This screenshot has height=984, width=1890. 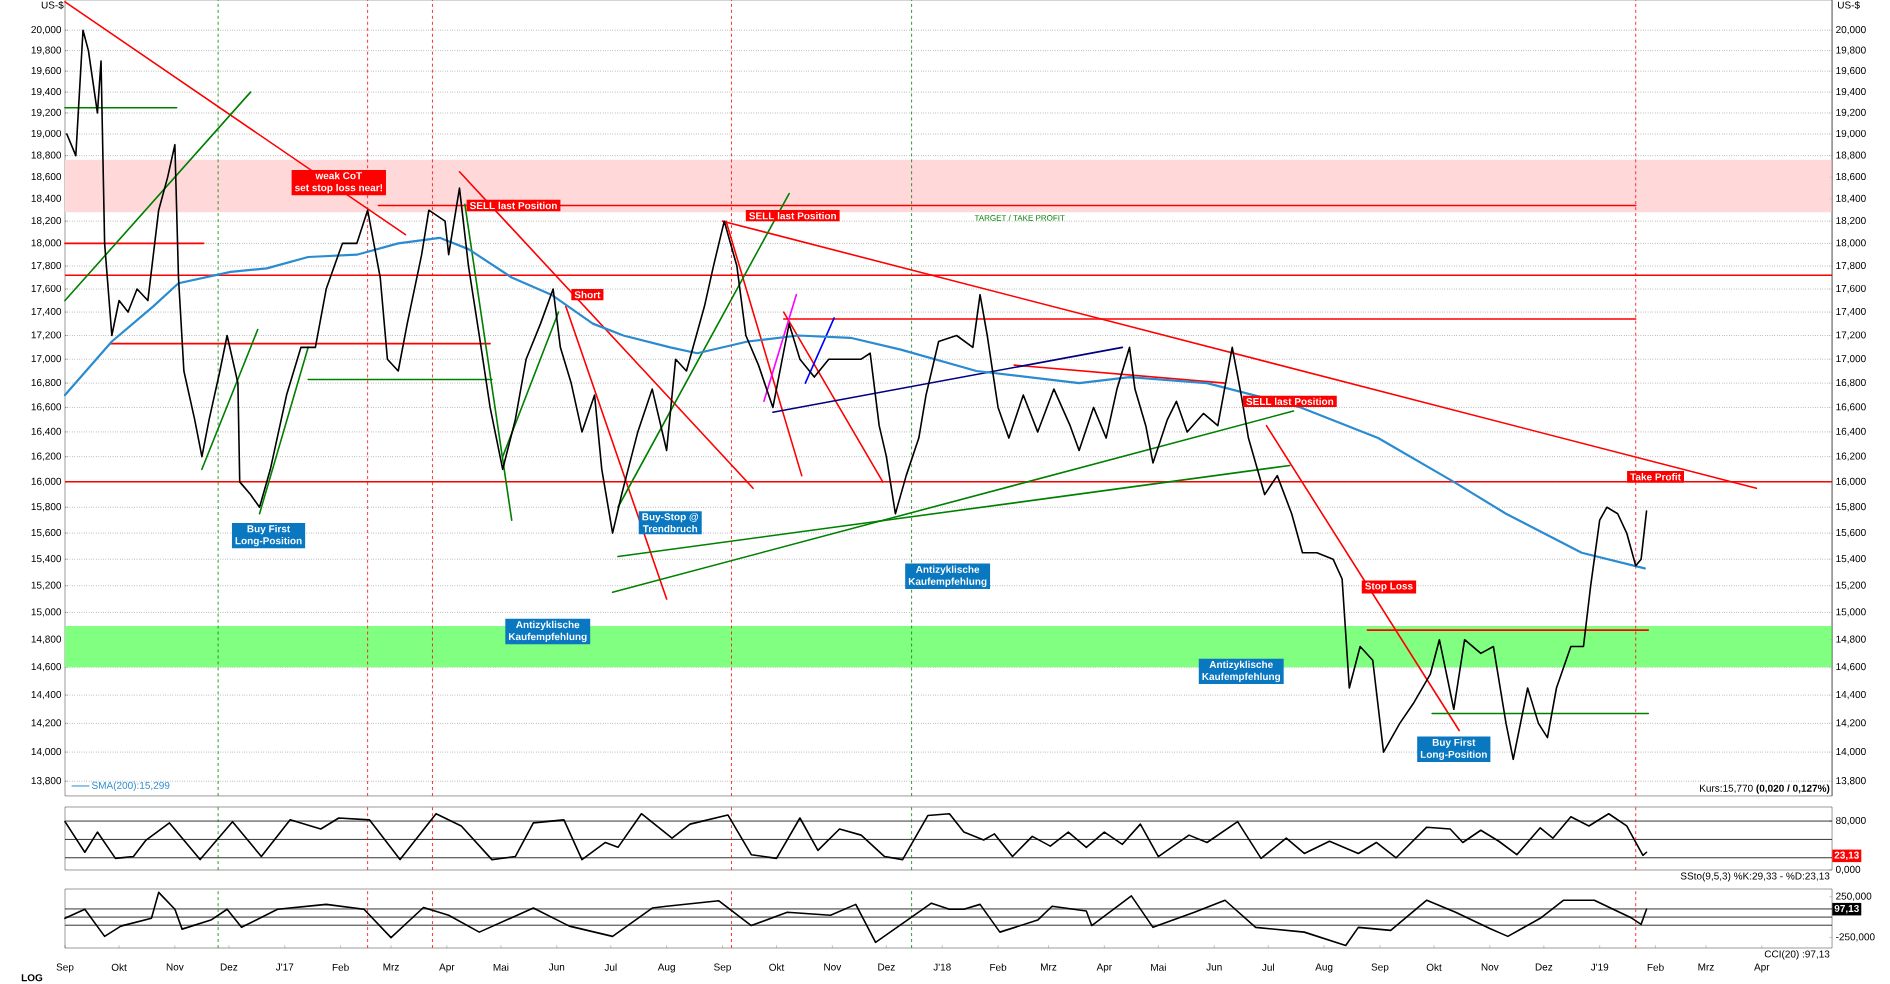 I want to click on y-tick-label: 14,400, so click(x=46, y=695).